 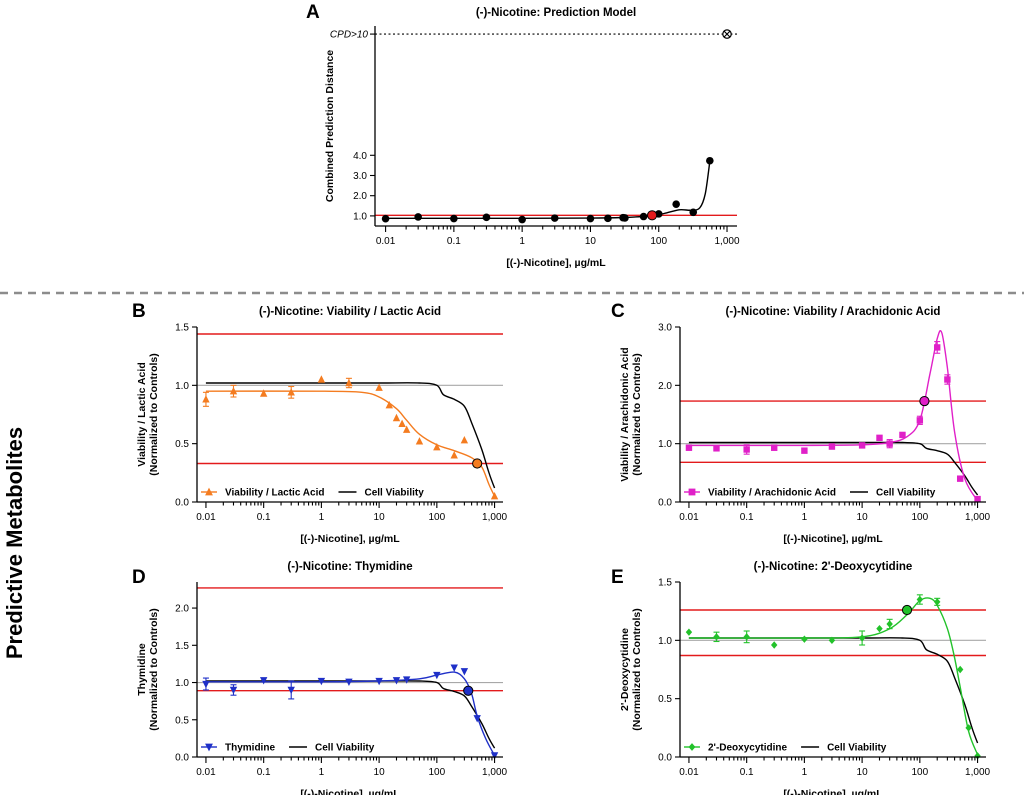 I want to click on y-axis-title: Thymidine, so click(x=142, y=669).